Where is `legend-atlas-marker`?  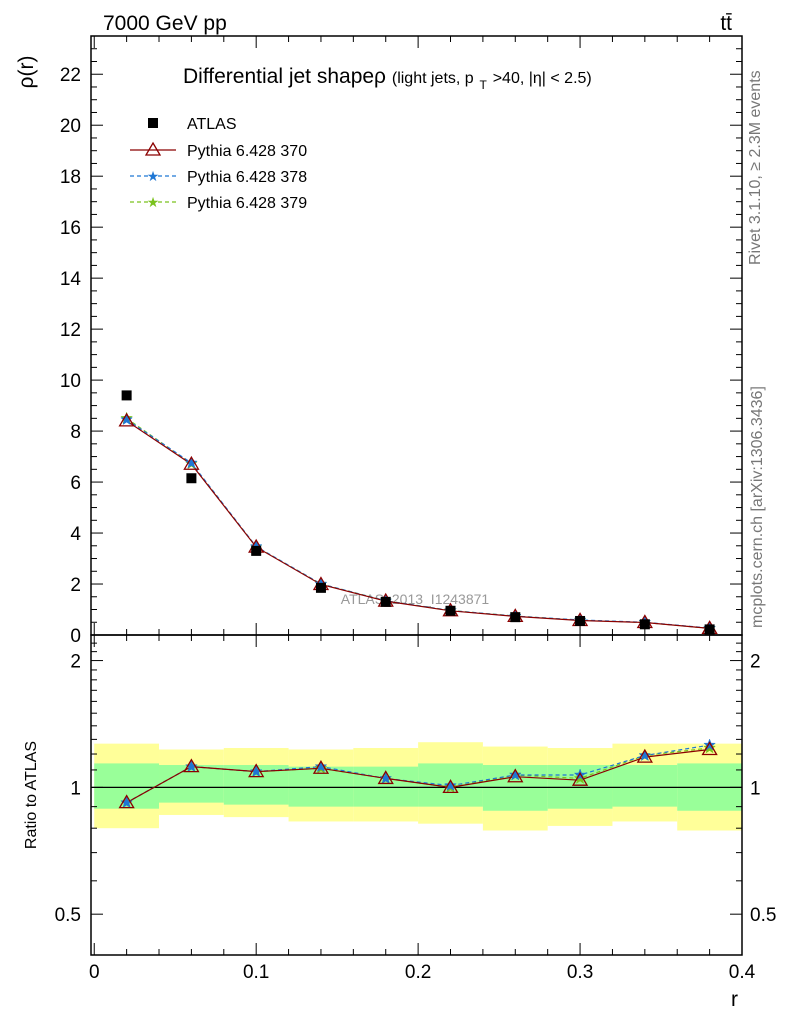
legend-atlas-marker is located at coordinates (153, 123).